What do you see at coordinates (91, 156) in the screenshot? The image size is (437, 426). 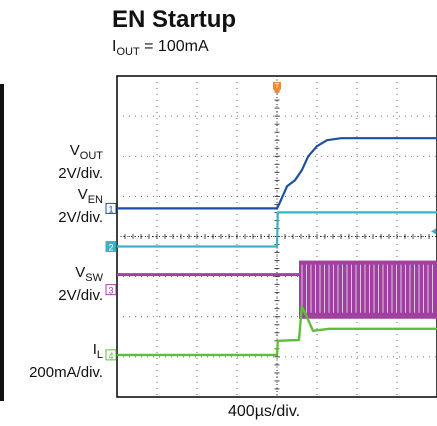 I see `label-vout-sub: OUT` at bounding box center [91, 156].